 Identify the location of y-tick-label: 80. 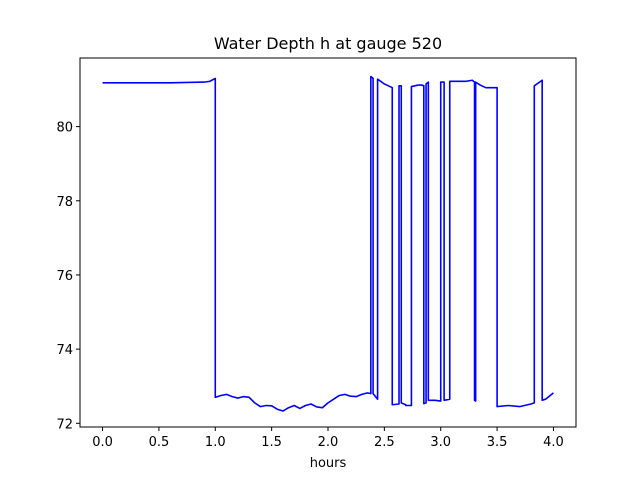
(64, 128).